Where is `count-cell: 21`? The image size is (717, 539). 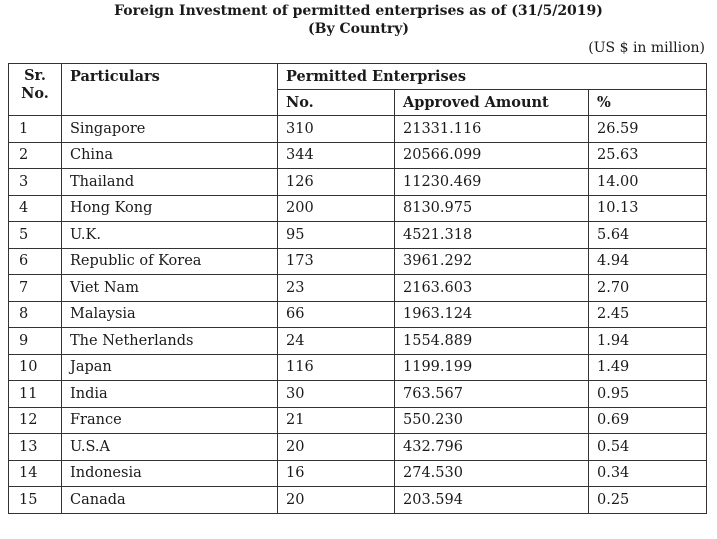 count-cell: 21 is located at coordinates (336, 420).